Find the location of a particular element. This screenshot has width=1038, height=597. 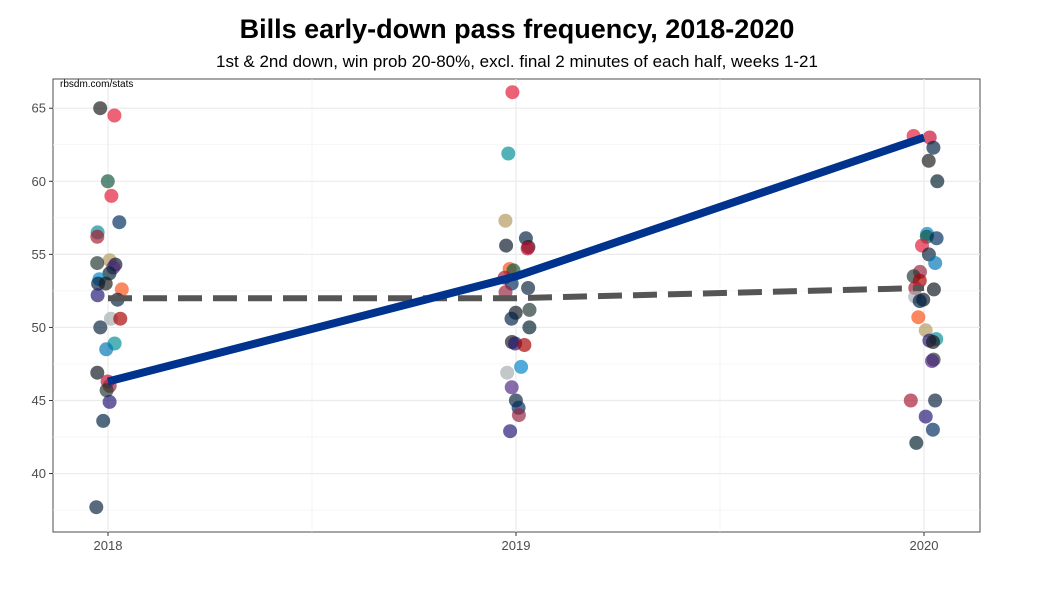

y-tick-label: 45 is located at coordinates (39, 400).